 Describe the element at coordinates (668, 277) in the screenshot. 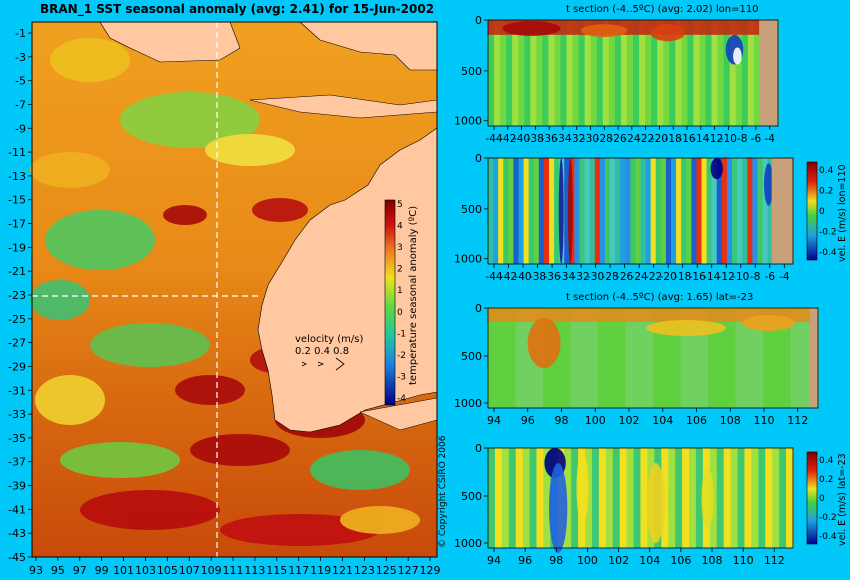

I see `section-x-tick-label: -20` at that location.